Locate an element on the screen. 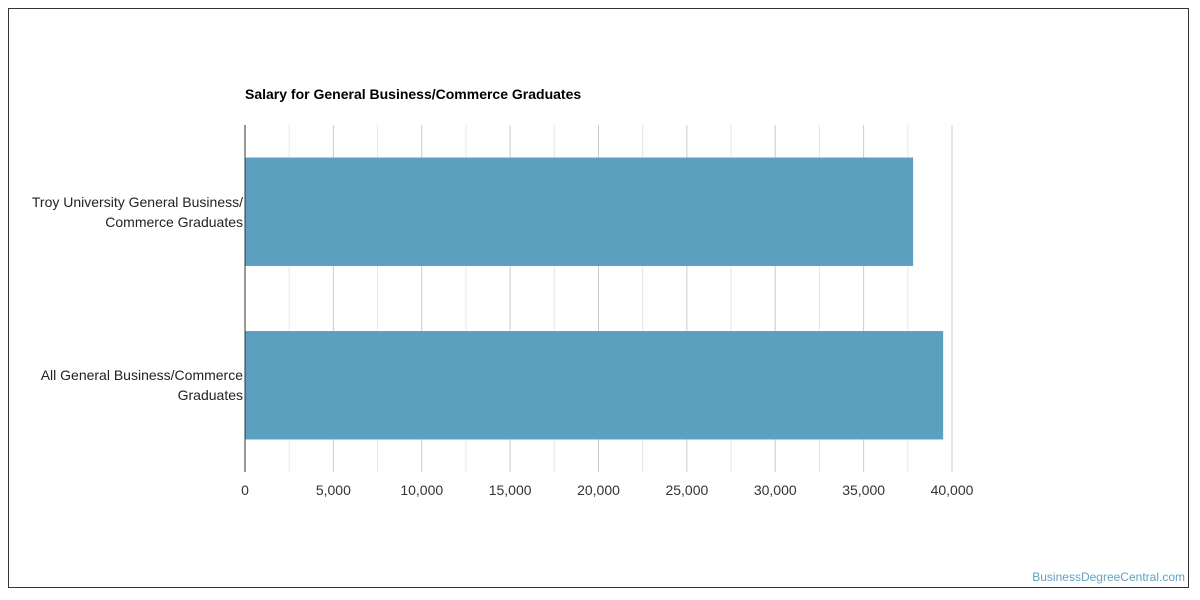 The width and height of the screenshot is (1200, 600). watermark-link: BusinessDegreeCentral.com is located at coordinates (1108, 577).